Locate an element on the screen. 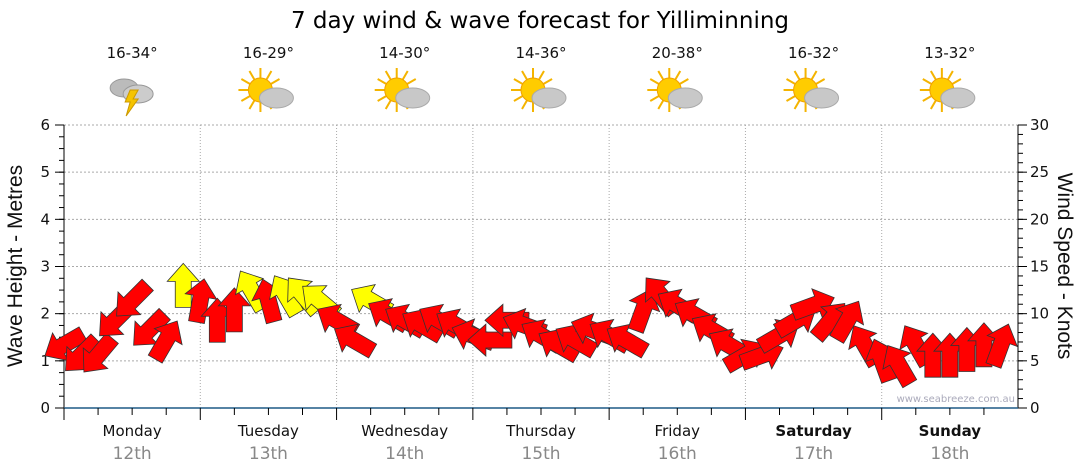  right-axis-title: Wind Speed - Knots is located at coordinates (1064, 266).